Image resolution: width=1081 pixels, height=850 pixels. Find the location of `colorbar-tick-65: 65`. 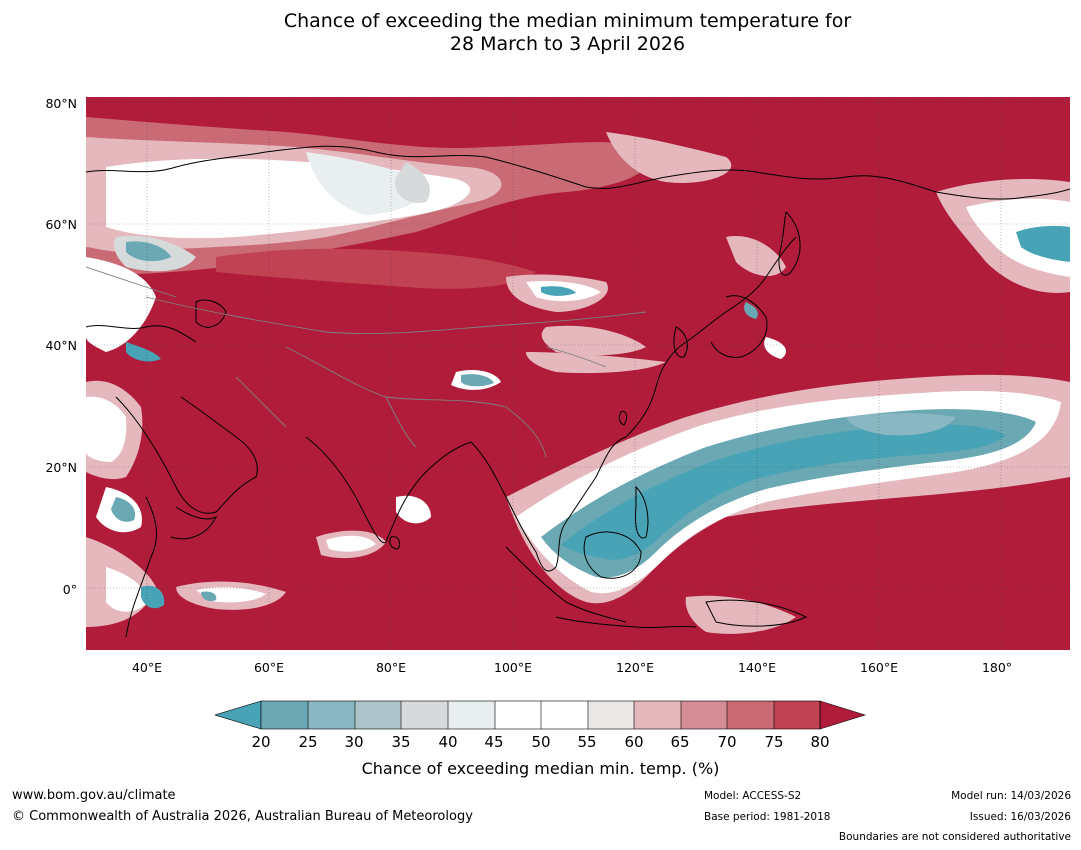

colorbar-tick-65: 65 is located at coordinates (680, 742).